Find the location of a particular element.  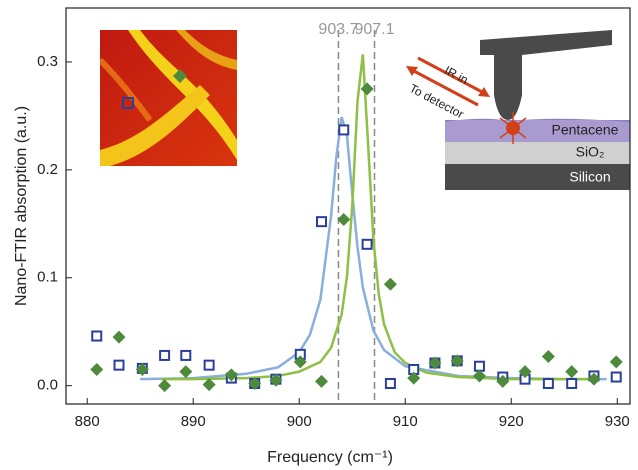

x-tick-label: 930 is located at coordinates (617, 421).